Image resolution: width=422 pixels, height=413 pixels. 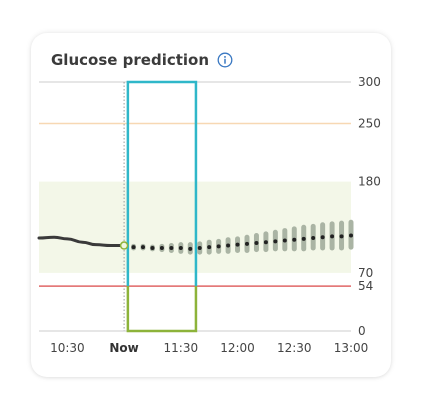 What do you see at coordinates (369, 124) in the screenshot?
I see `y-tick-250: 250` at bounding box center [369, 124].